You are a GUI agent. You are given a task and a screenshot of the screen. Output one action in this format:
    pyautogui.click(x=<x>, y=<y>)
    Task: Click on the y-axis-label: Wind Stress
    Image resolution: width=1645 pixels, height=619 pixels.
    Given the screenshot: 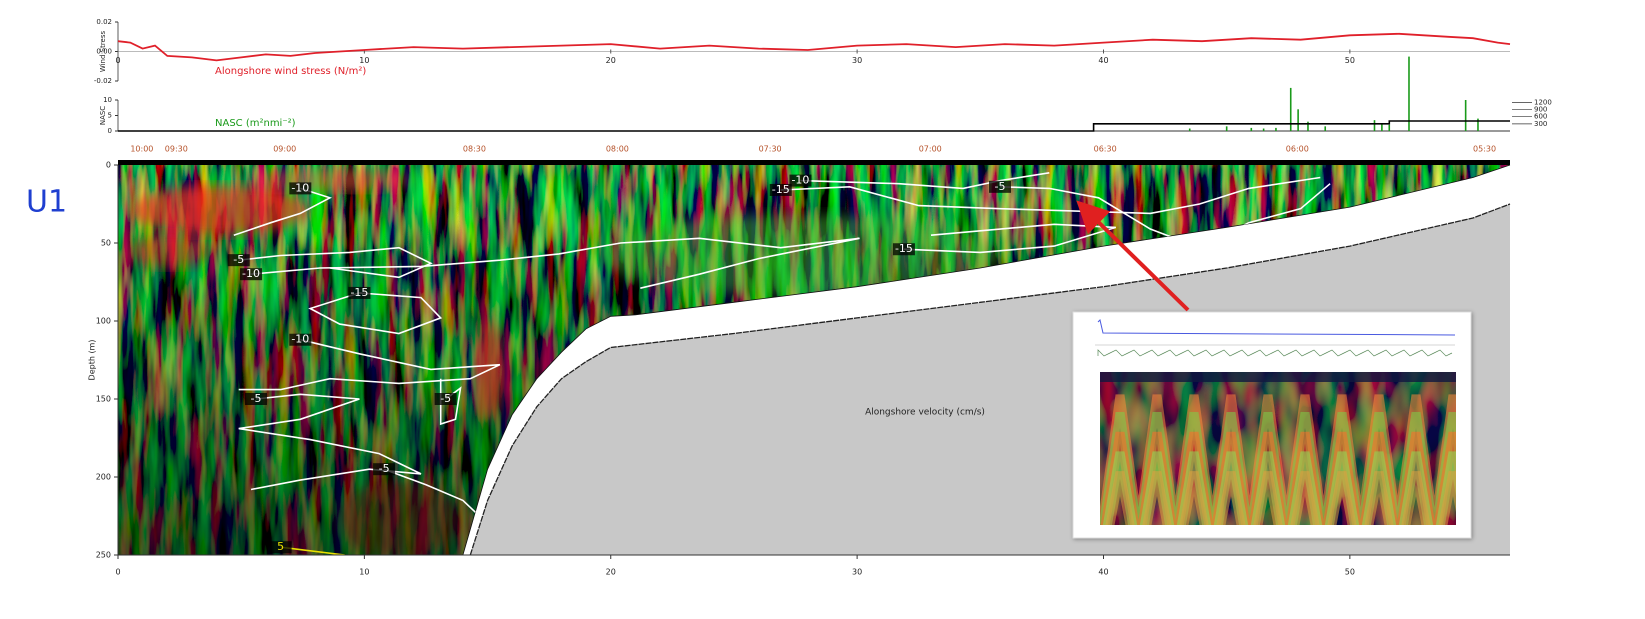 What is the action you would take?
    pyautogui.click(x=103, y=51)
    